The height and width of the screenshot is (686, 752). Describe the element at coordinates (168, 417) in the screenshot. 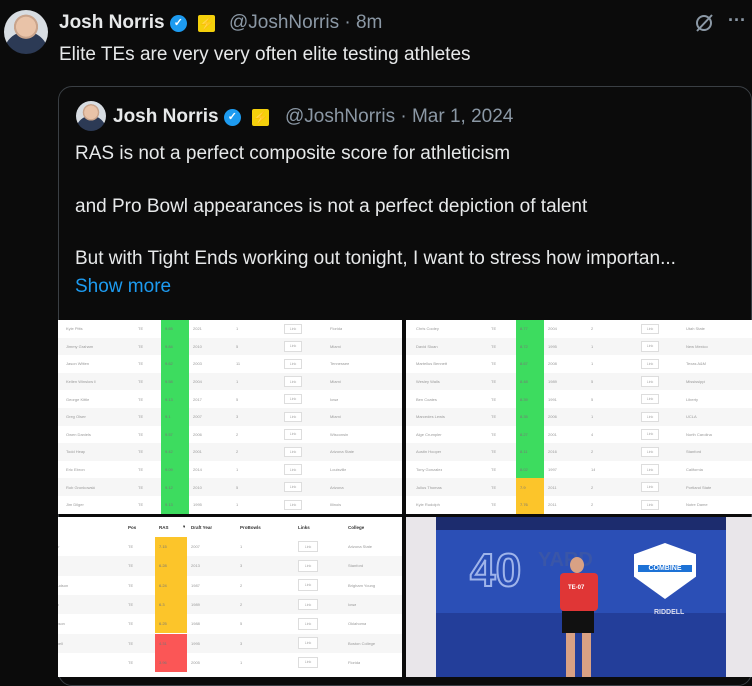

I see `ras-value: 9.1` at that location.